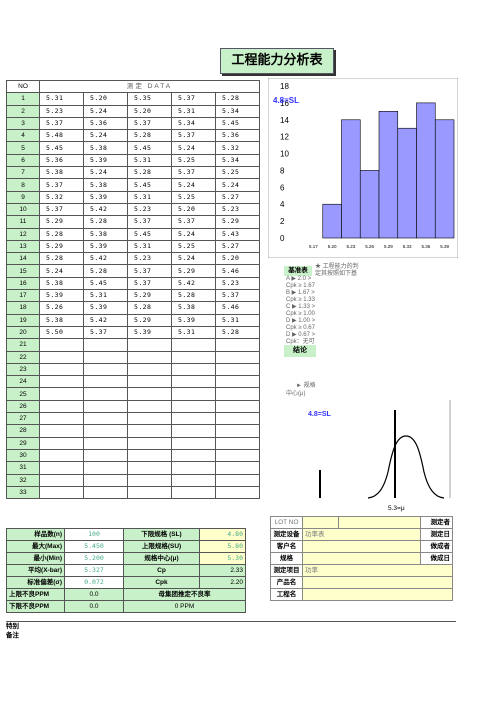  I want to click on equip-value: 功率表, so click(361, 534).